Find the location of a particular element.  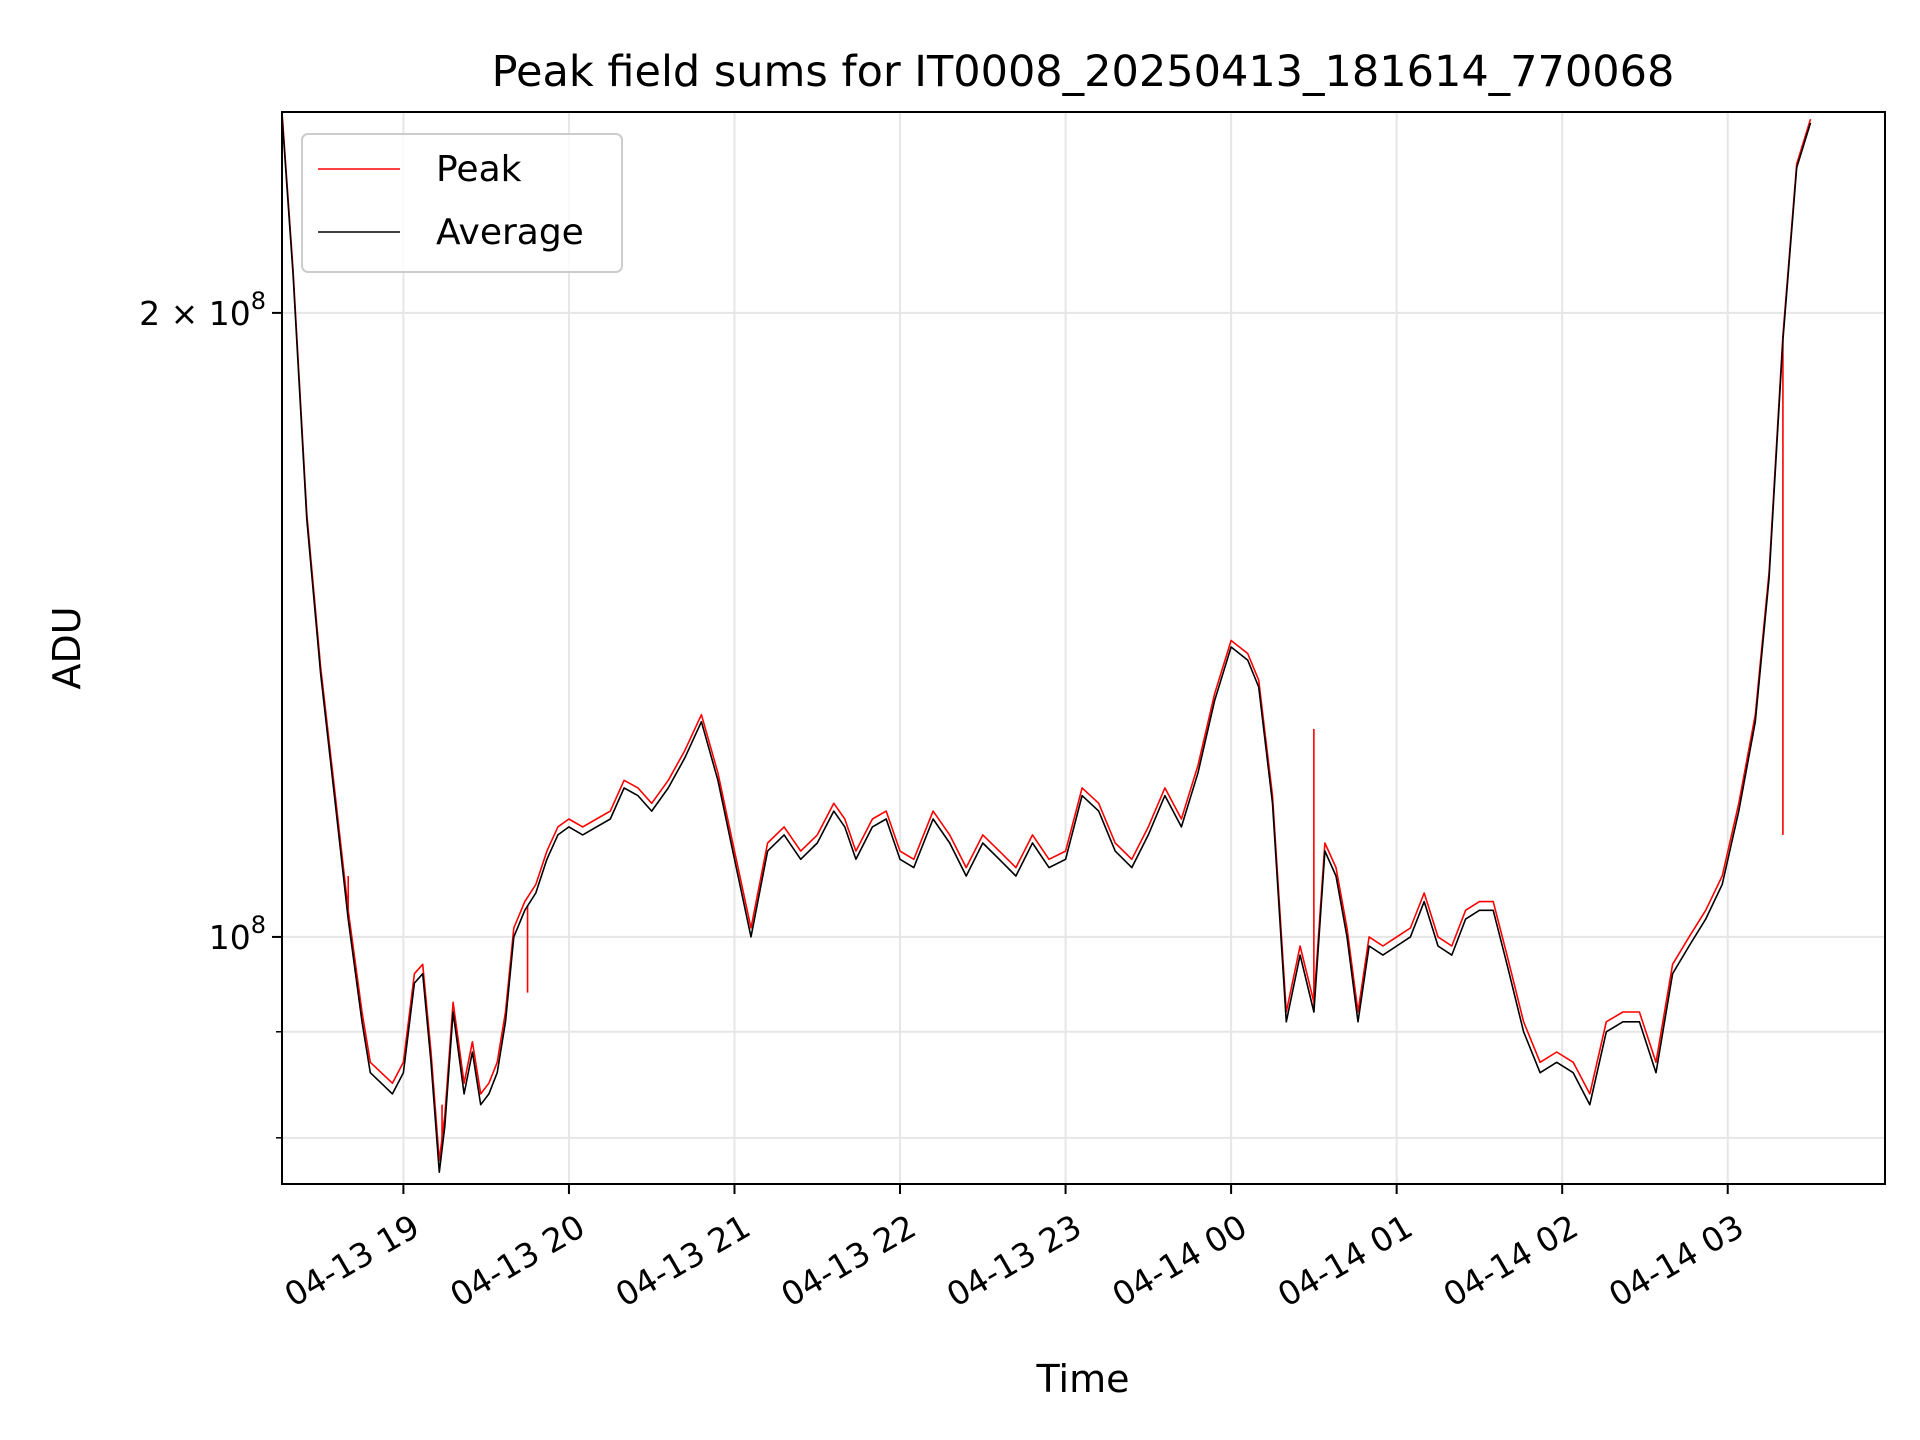

y-tick-label: 2 × 108 is located at coordinates (202, 310).